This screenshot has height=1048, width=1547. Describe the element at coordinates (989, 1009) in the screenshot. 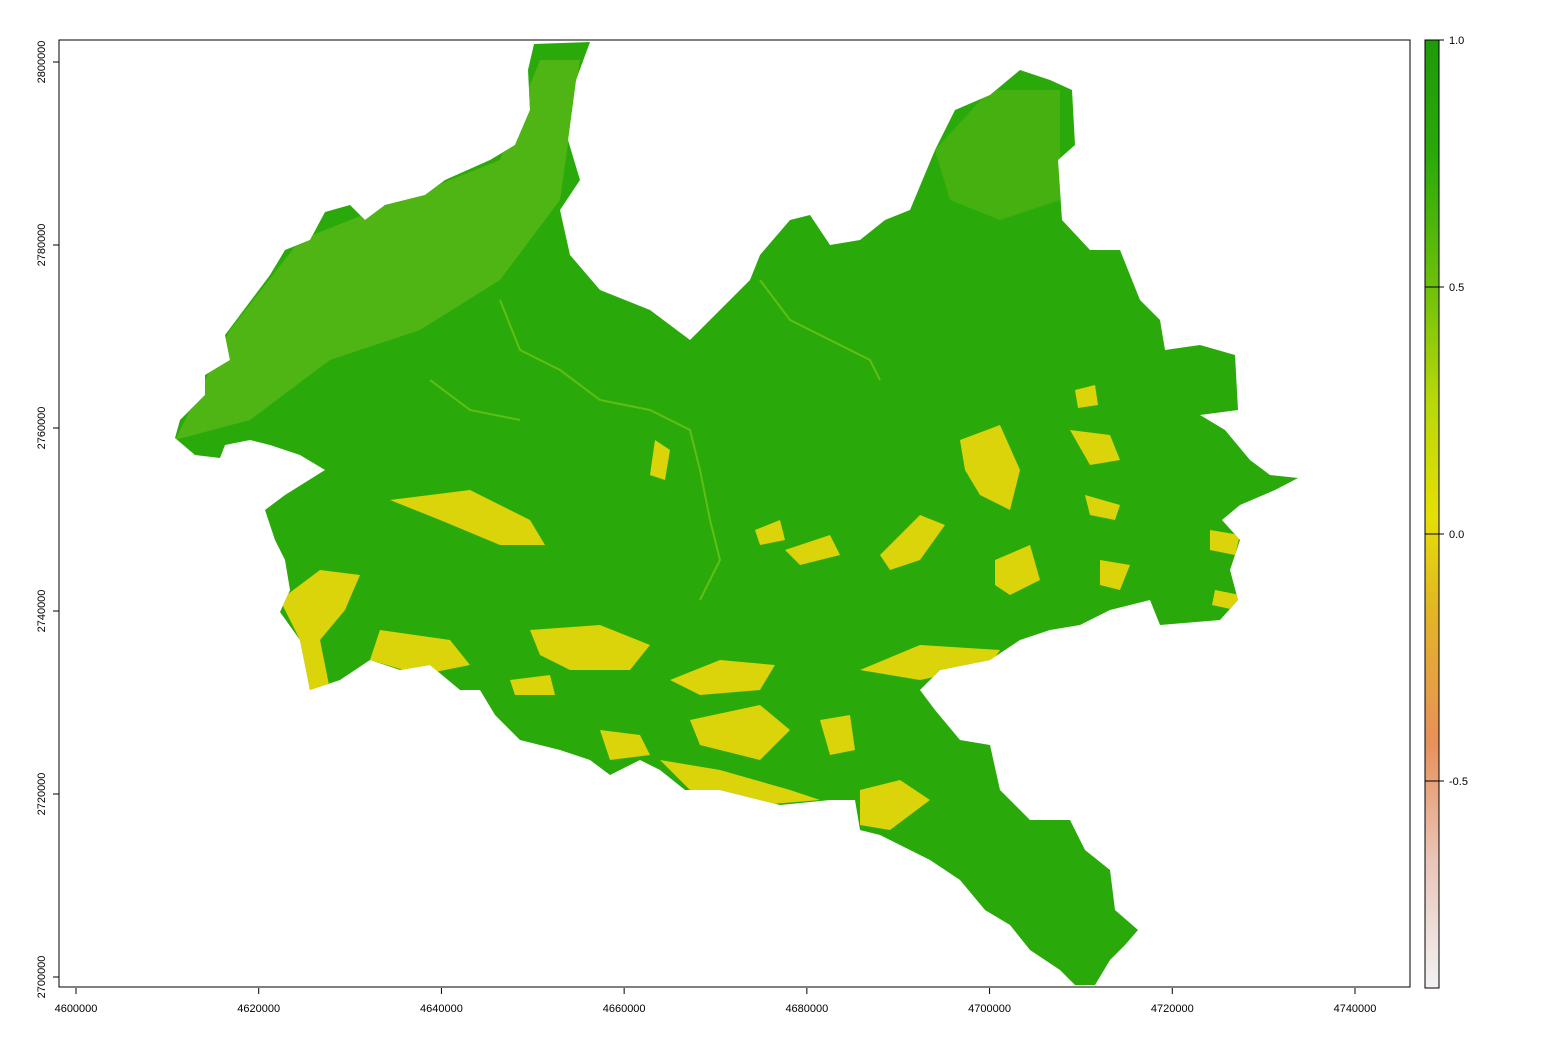

I see `x-tick-label: 4700000` at that location.